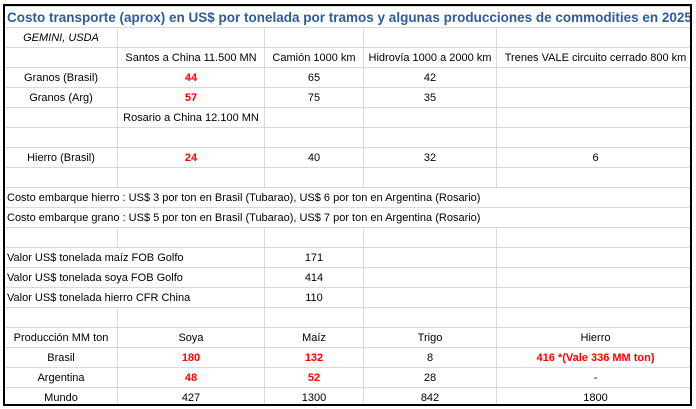 The height and width of the screenshot is (409, 696). What do you see at coordinates (430, 337) in the screenshot?
I see `cell-value: Trigo` at bounding box center [430, 337].